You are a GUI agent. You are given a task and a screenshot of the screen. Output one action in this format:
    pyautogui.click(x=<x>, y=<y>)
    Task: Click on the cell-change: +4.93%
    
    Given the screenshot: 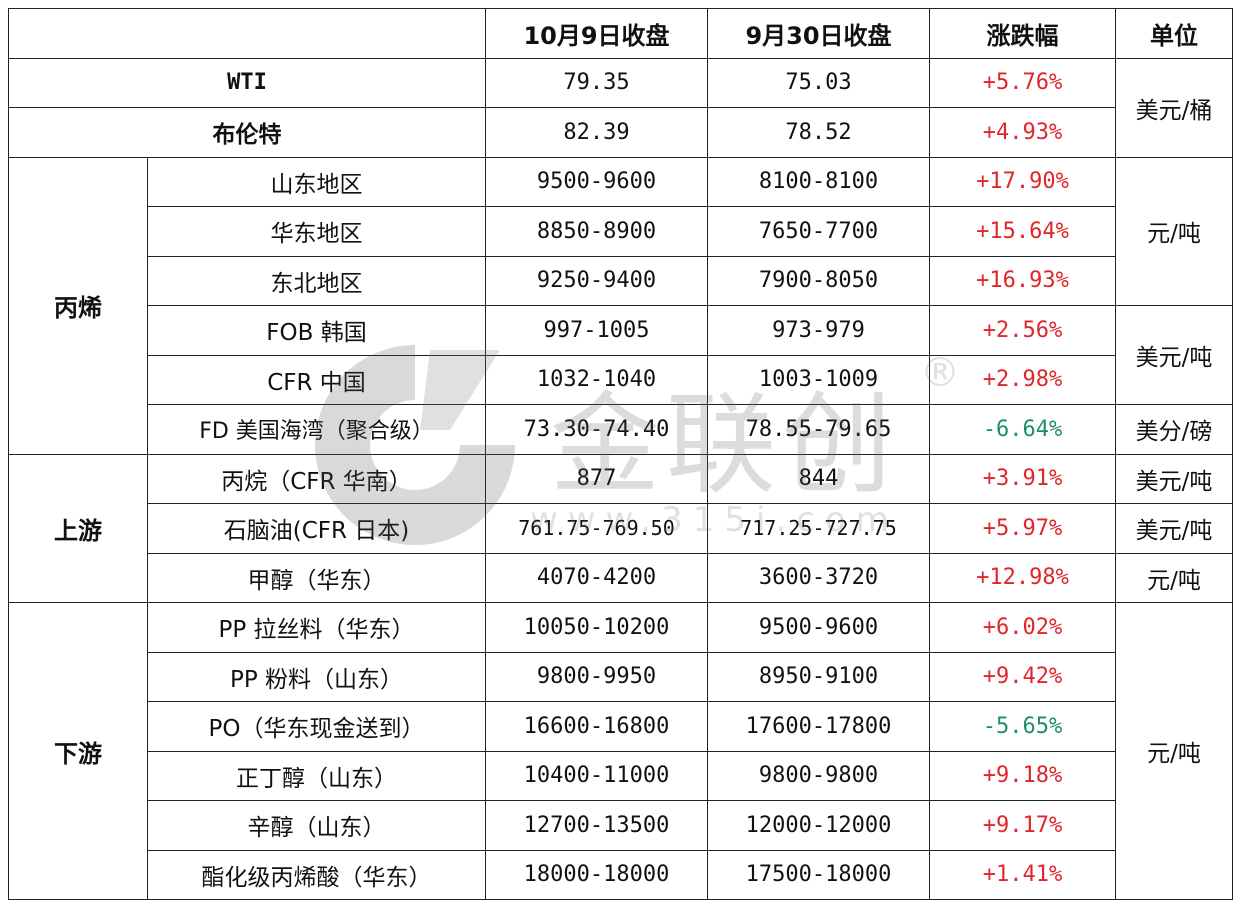 What is the action you would take?
    pyautogui.click(x=1022, y=132)
    